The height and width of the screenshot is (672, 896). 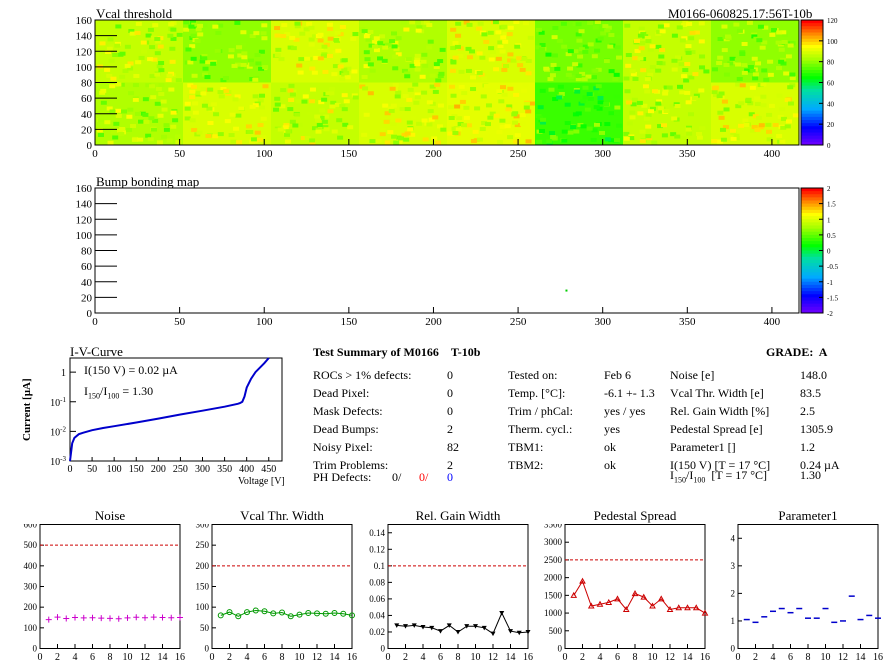 I want to click on parameter-label: I(150 V) [T = 17 °C], so click(x=720, y=465).